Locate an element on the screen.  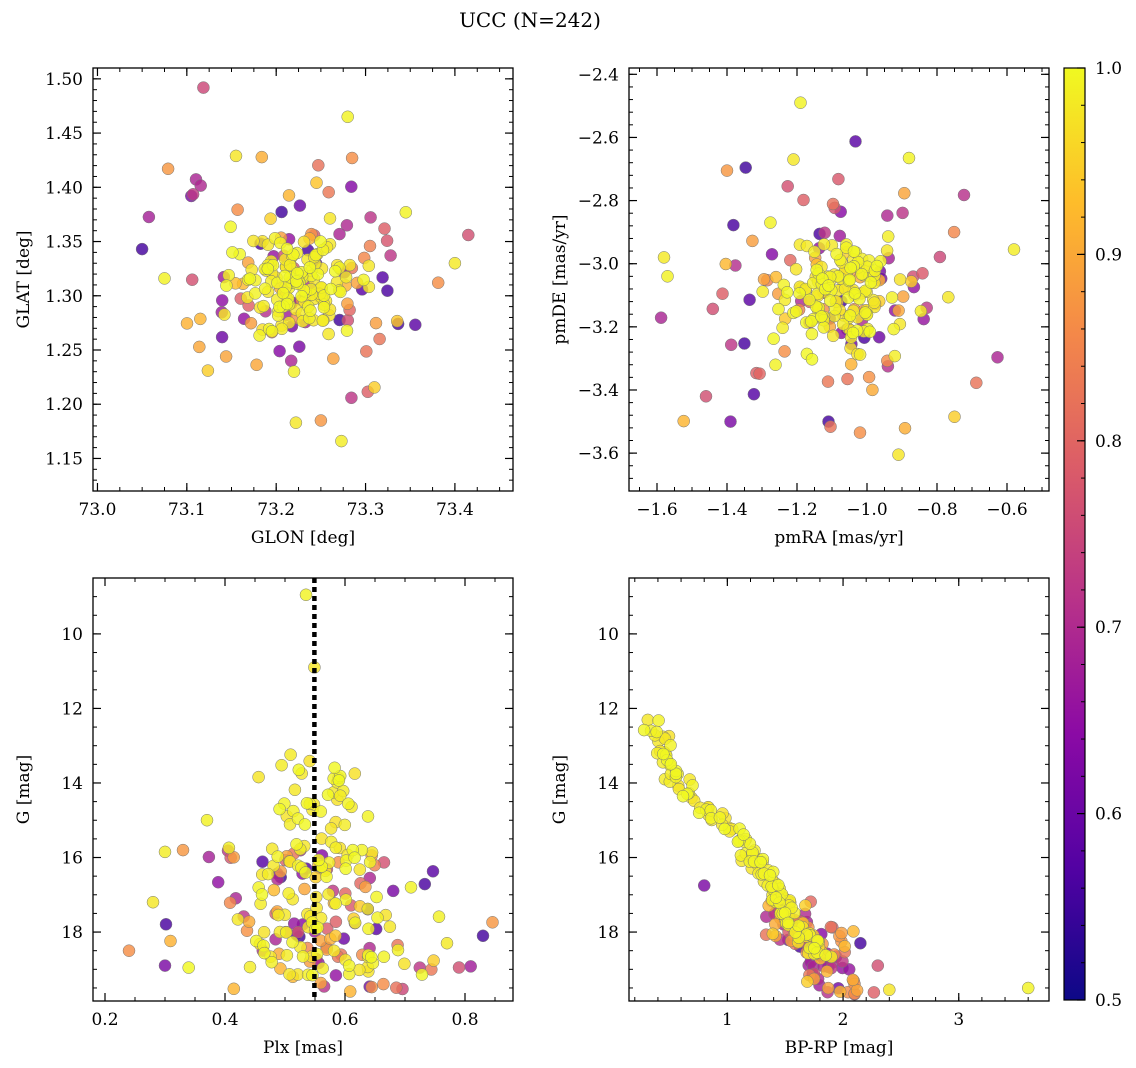
y-tick-label: −3.6 is located at coordinates (598, 454).